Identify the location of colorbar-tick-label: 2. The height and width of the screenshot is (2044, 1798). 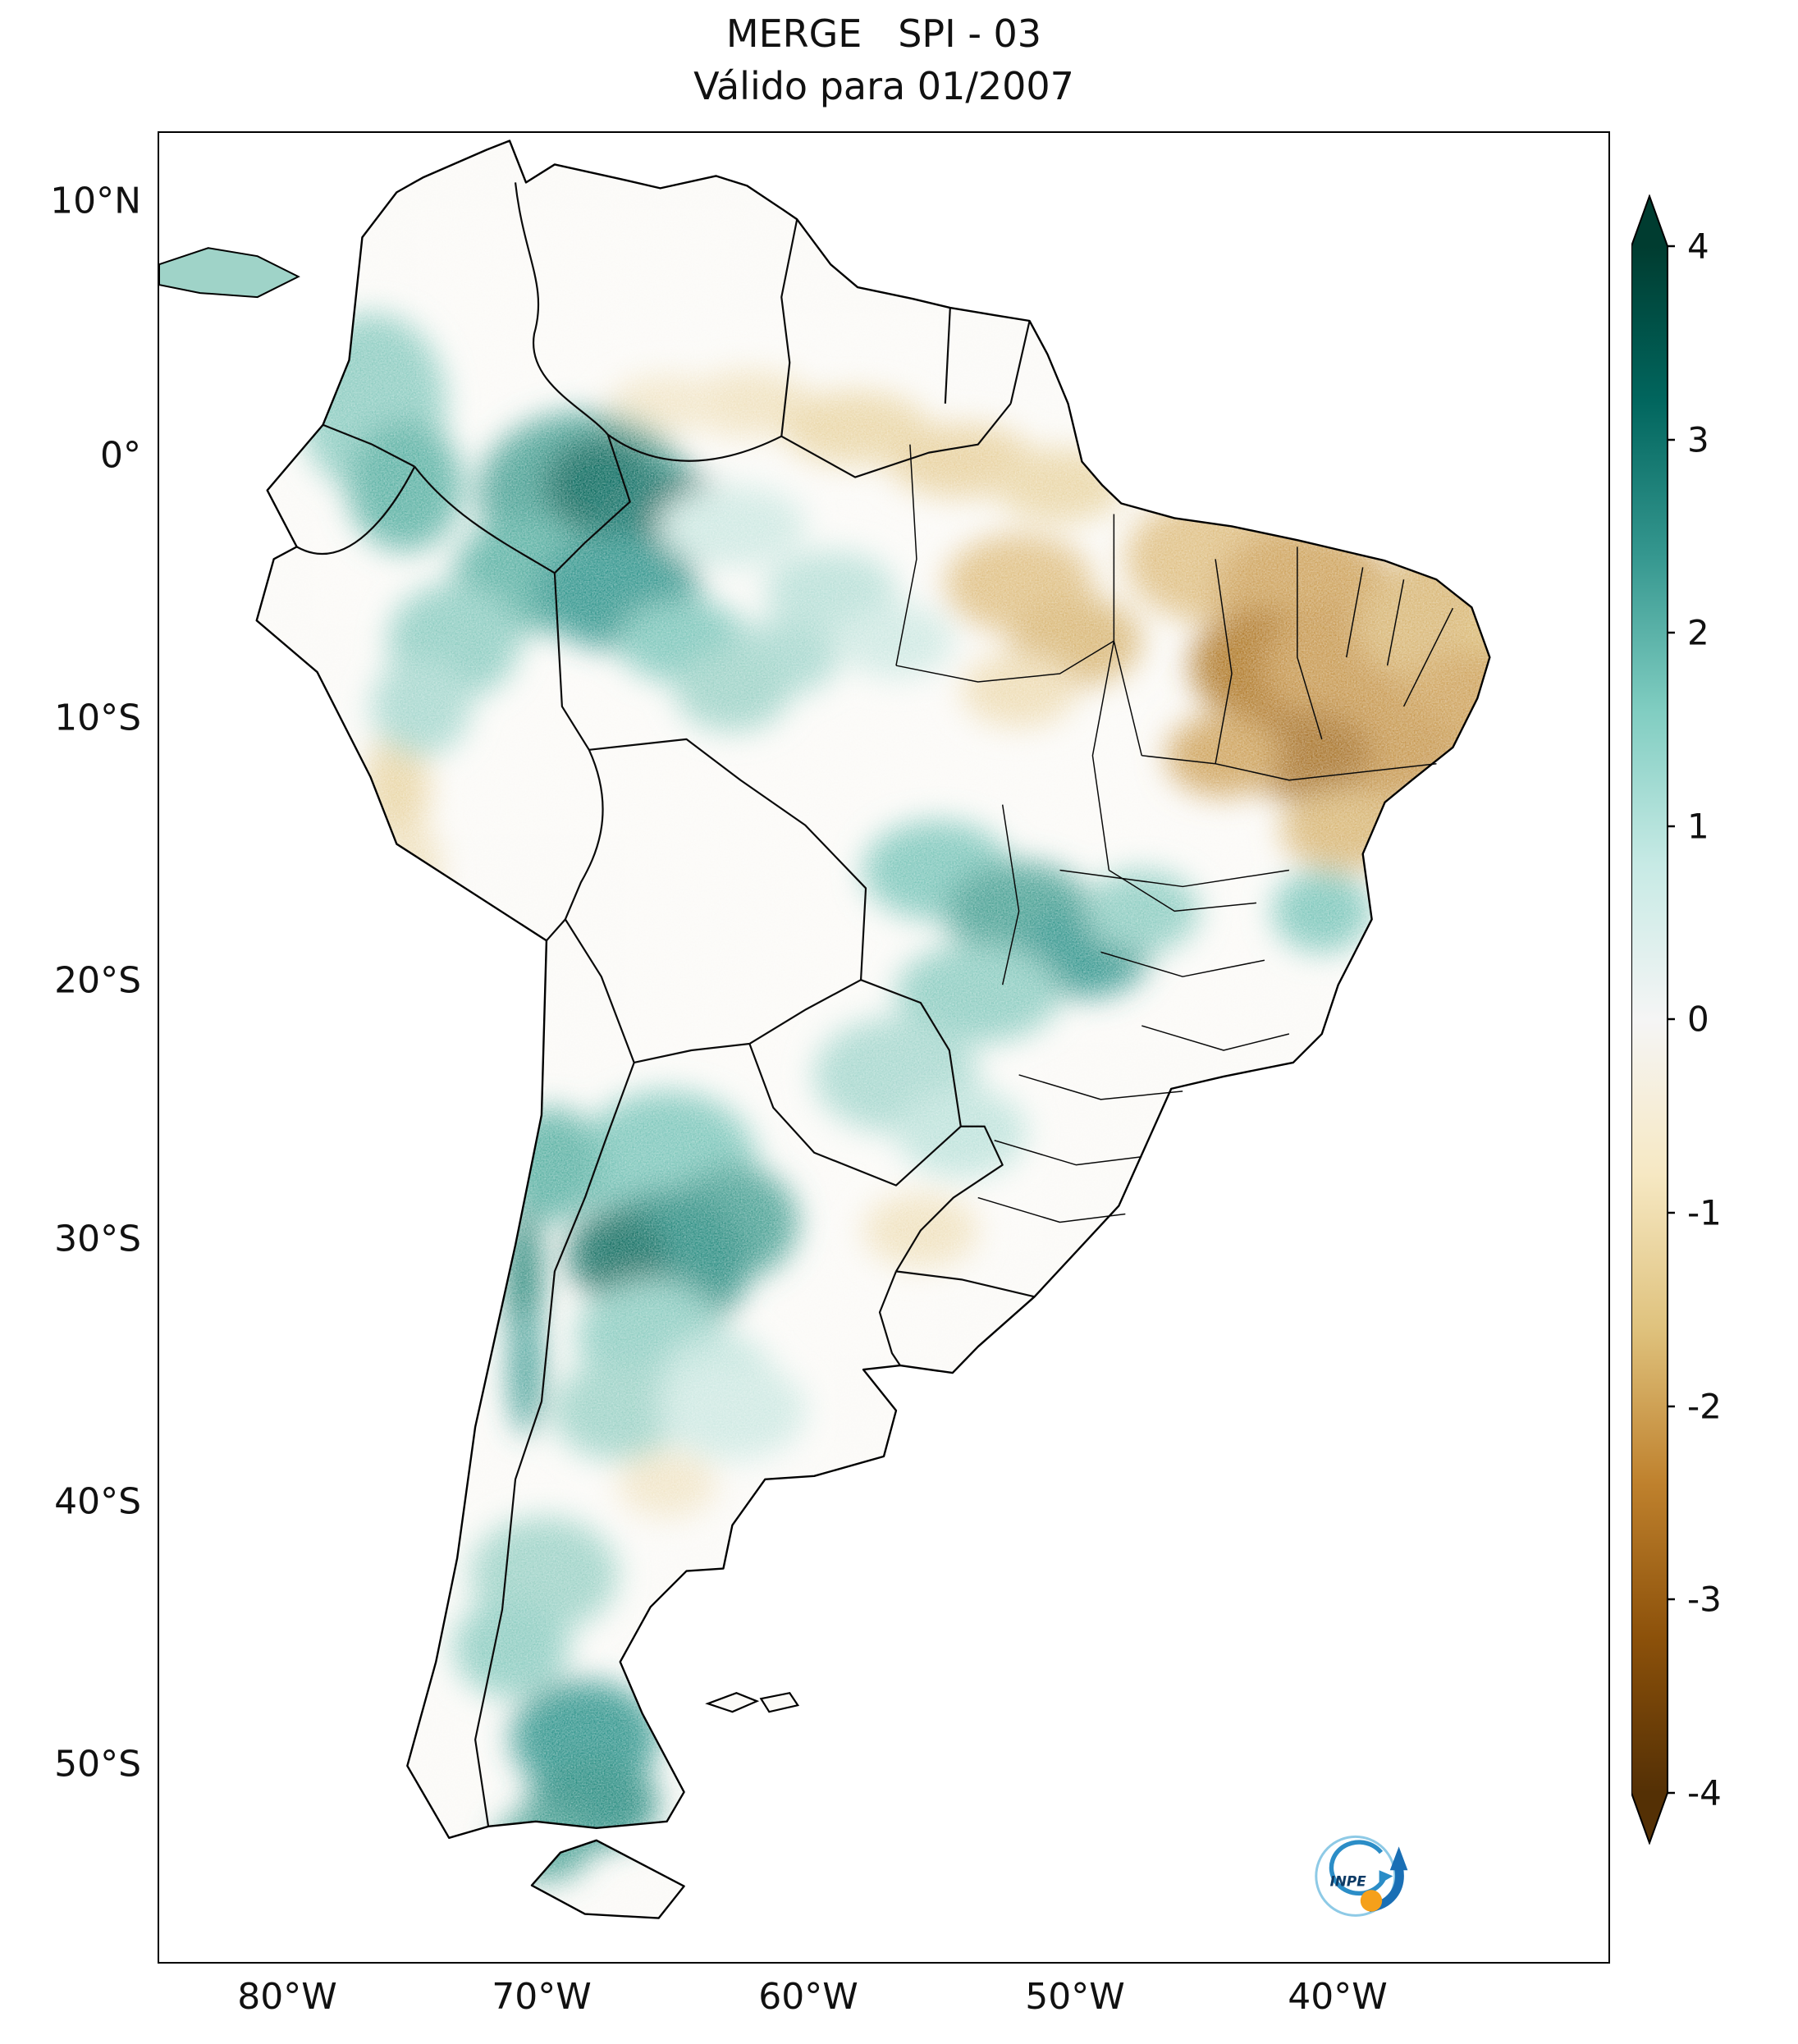
(1698, 632).